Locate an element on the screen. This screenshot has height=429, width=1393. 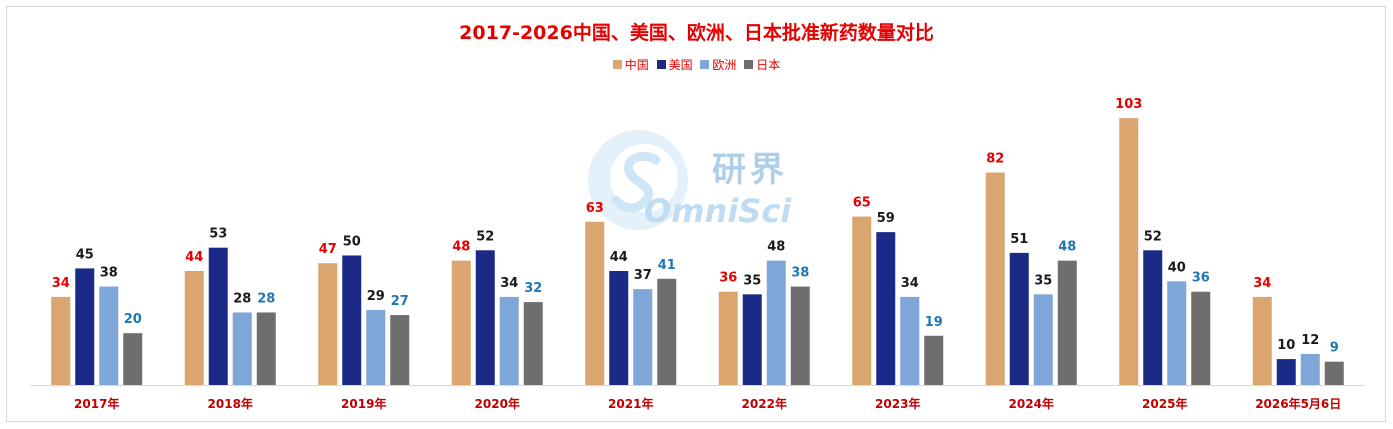
legend-label-china: 中国 is located at coordinates (636, 65).